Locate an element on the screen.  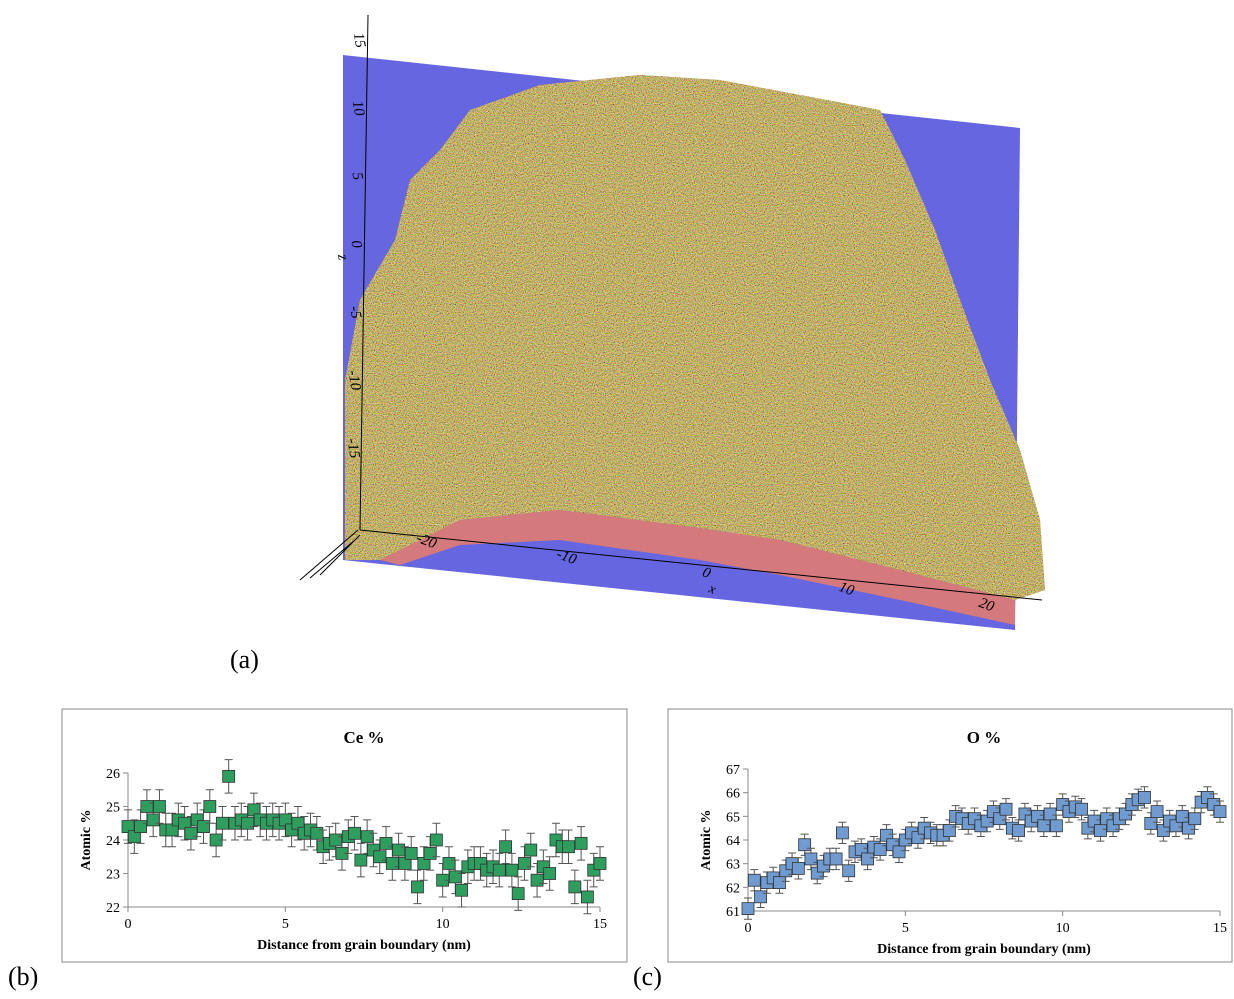
z-axis is located at coordinates (364, 272).